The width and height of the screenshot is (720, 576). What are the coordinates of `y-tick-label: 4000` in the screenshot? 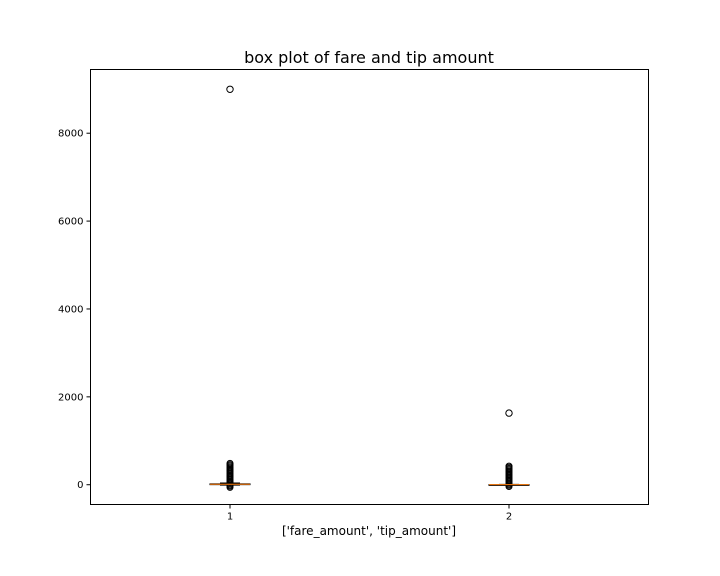 It's located at (70, 309).